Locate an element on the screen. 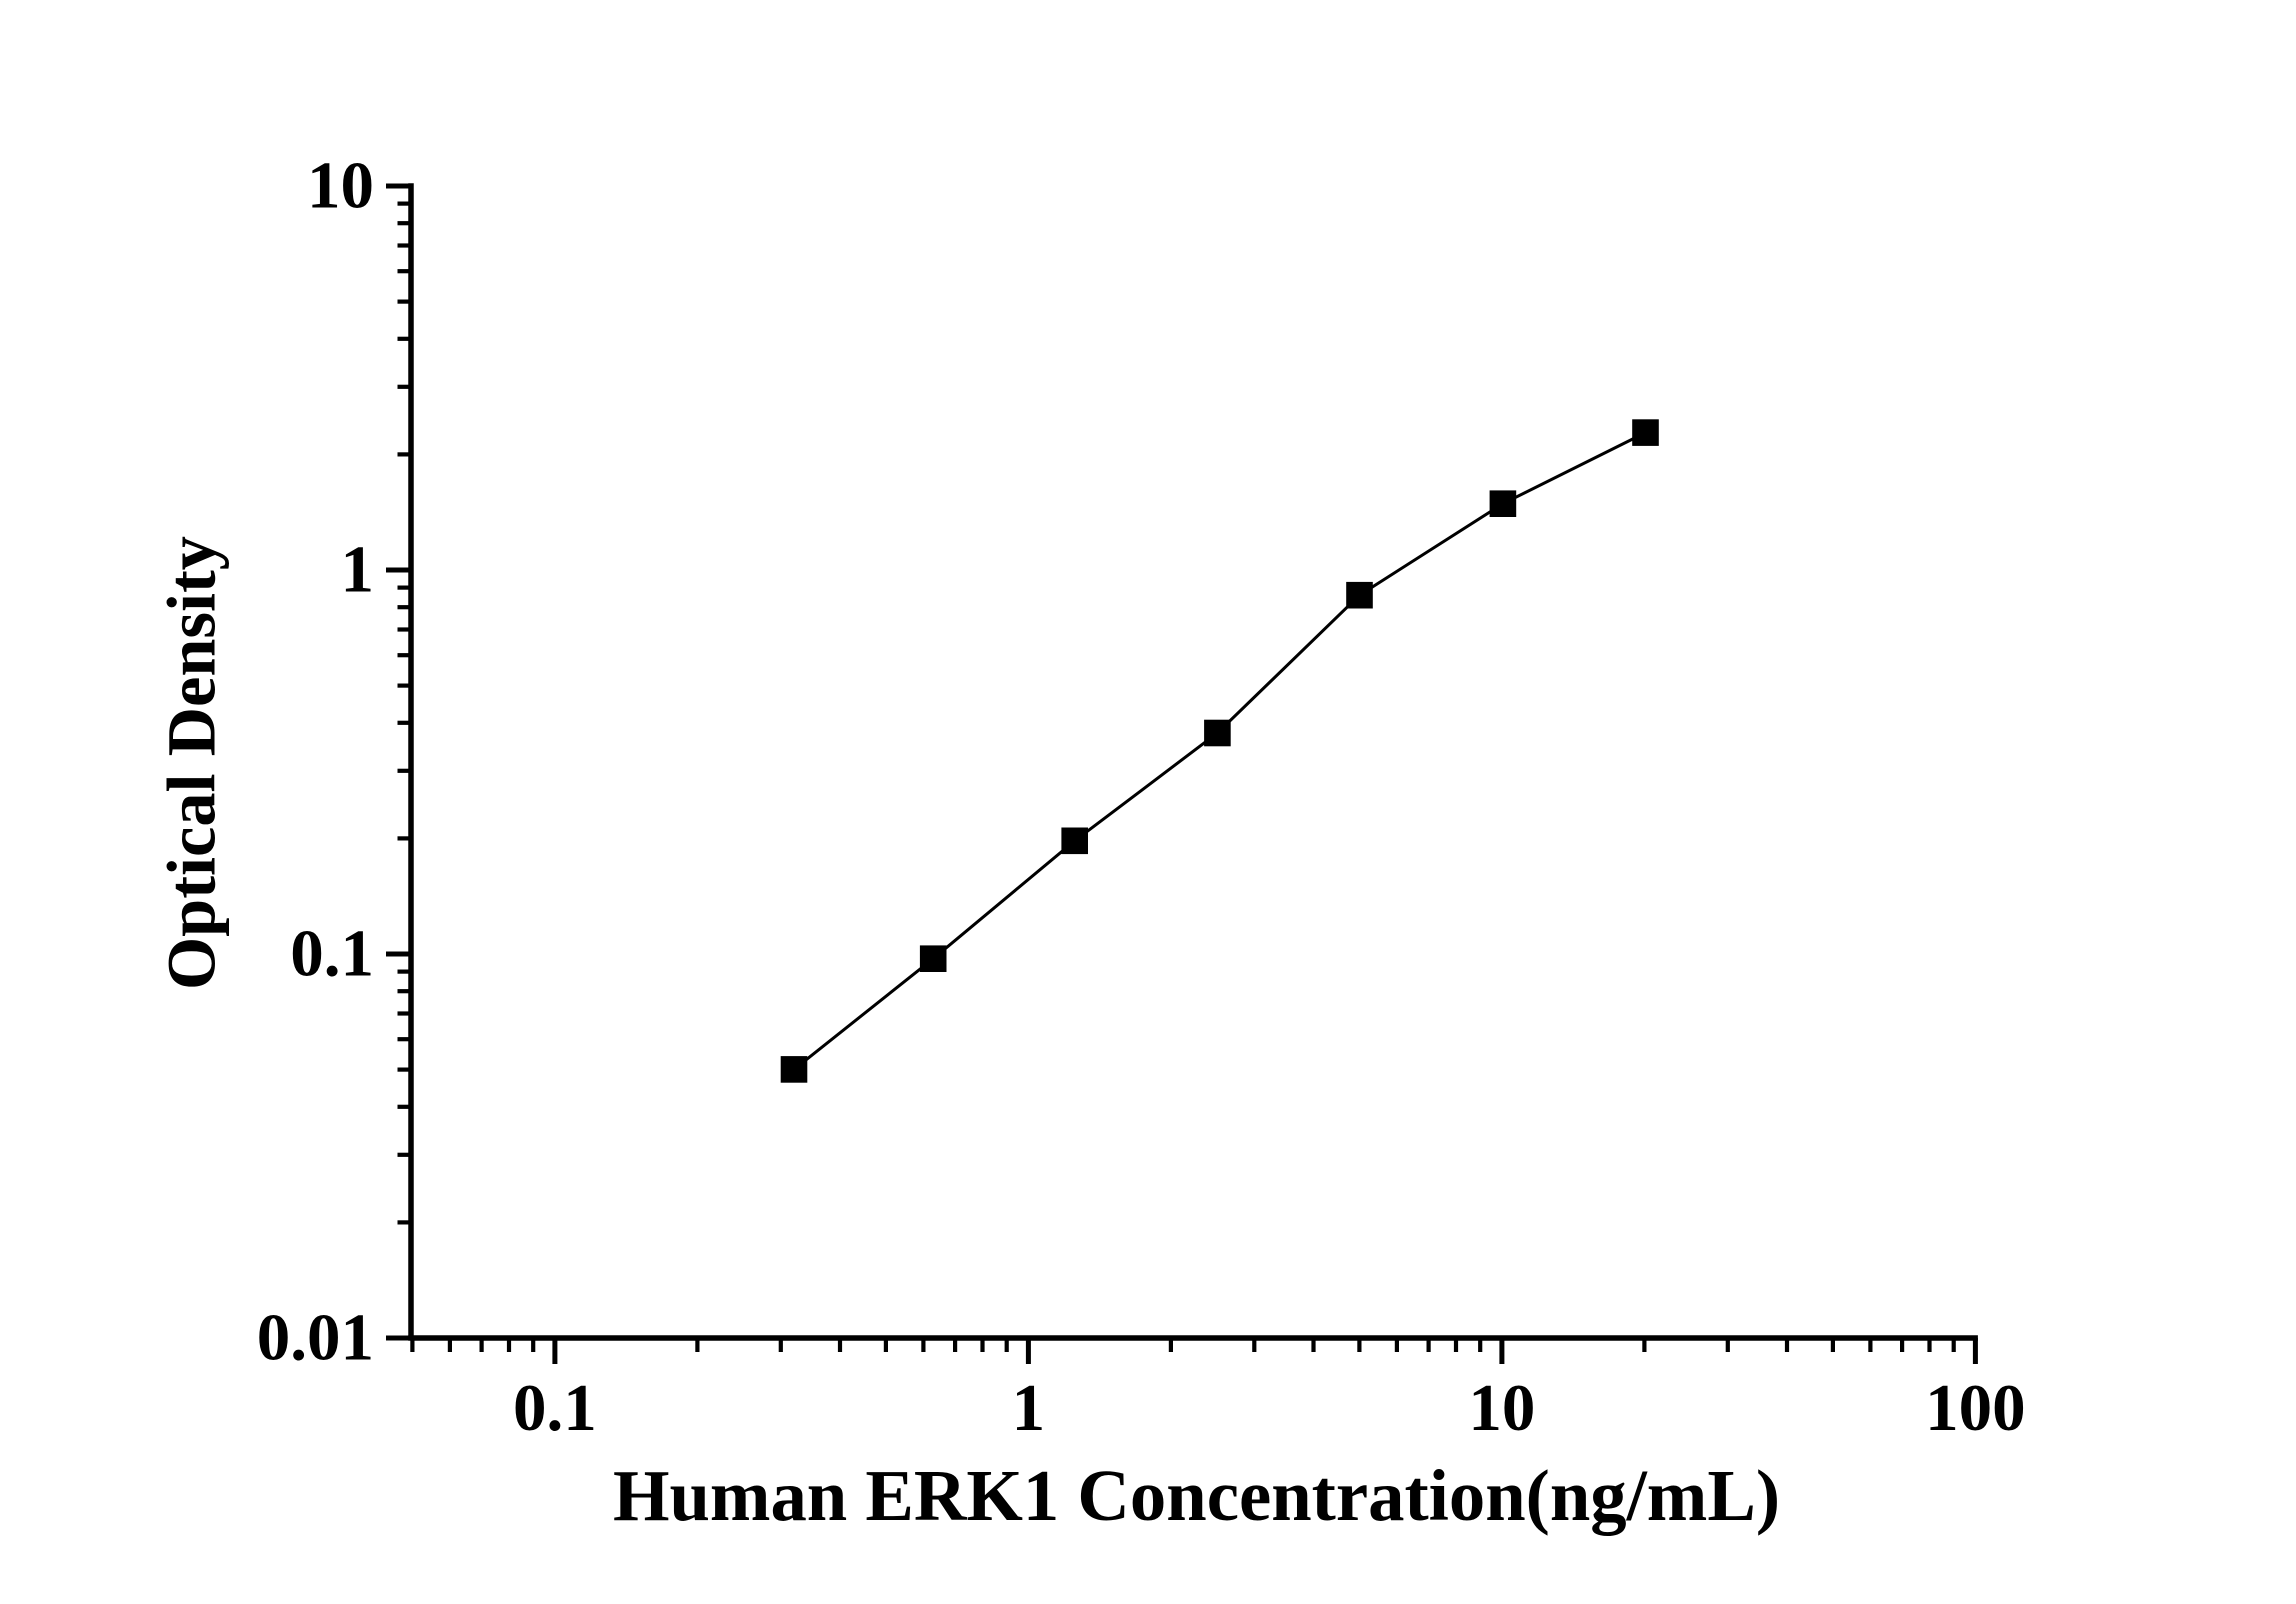 Image resolution: width=2296 pixels, height=1604 pixels. svg-text: 100 is located at coordinates (1975, 1408).